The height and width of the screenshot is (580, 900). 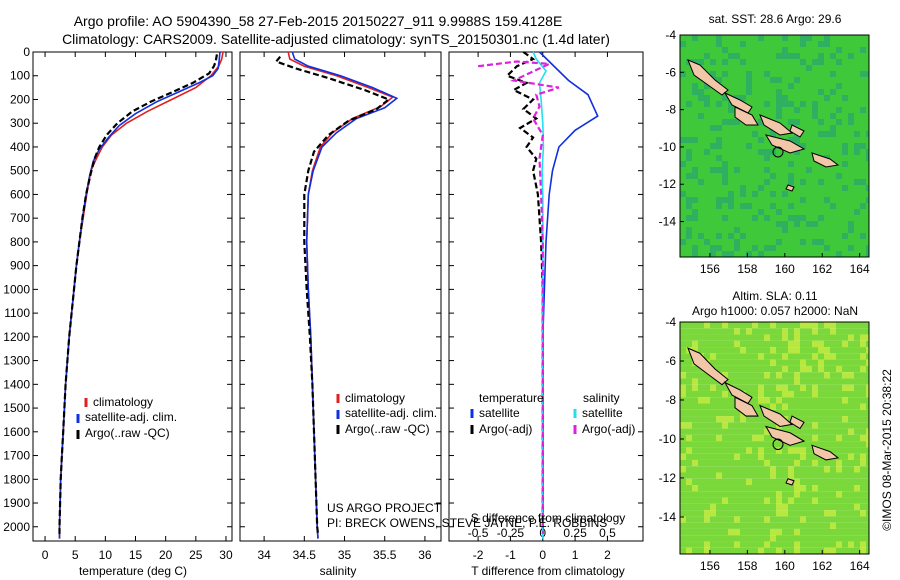 I want to click on legend-header-salinity: salinity, so click(x=601, y=398).